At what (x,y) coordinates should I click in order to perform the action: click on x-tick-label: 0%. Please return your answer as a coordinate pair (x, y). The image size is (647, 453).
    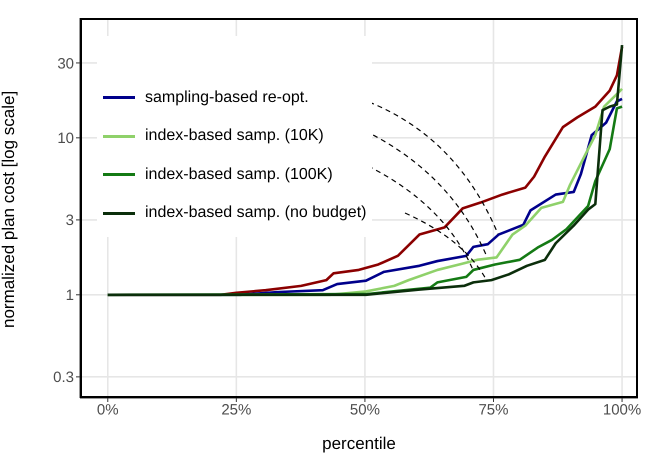
    Looking at the image, I should click on (107, 410).